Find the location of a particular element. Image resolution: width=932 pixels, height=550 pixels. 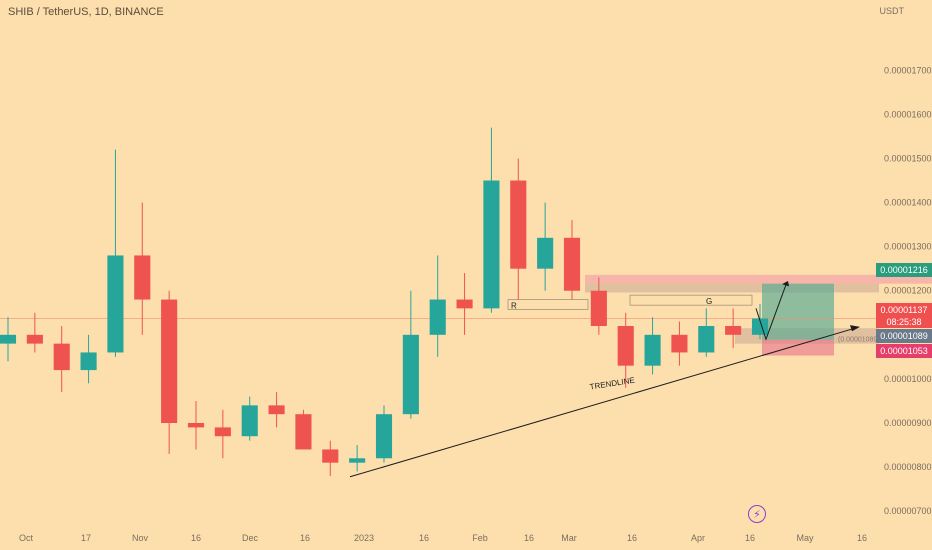

resistance-zone-lower is located at coordinates (732, 288).